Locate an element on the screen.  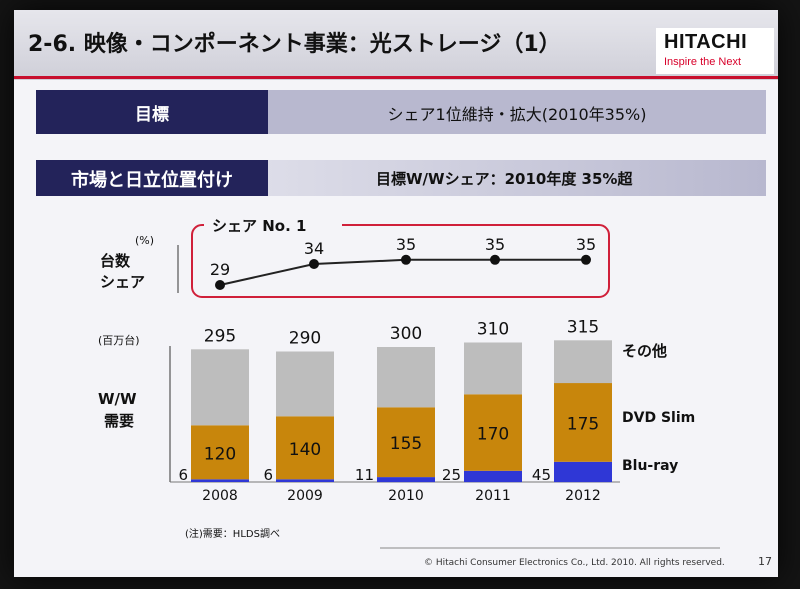
share-point-2009 is located at coordinates (314, 264).